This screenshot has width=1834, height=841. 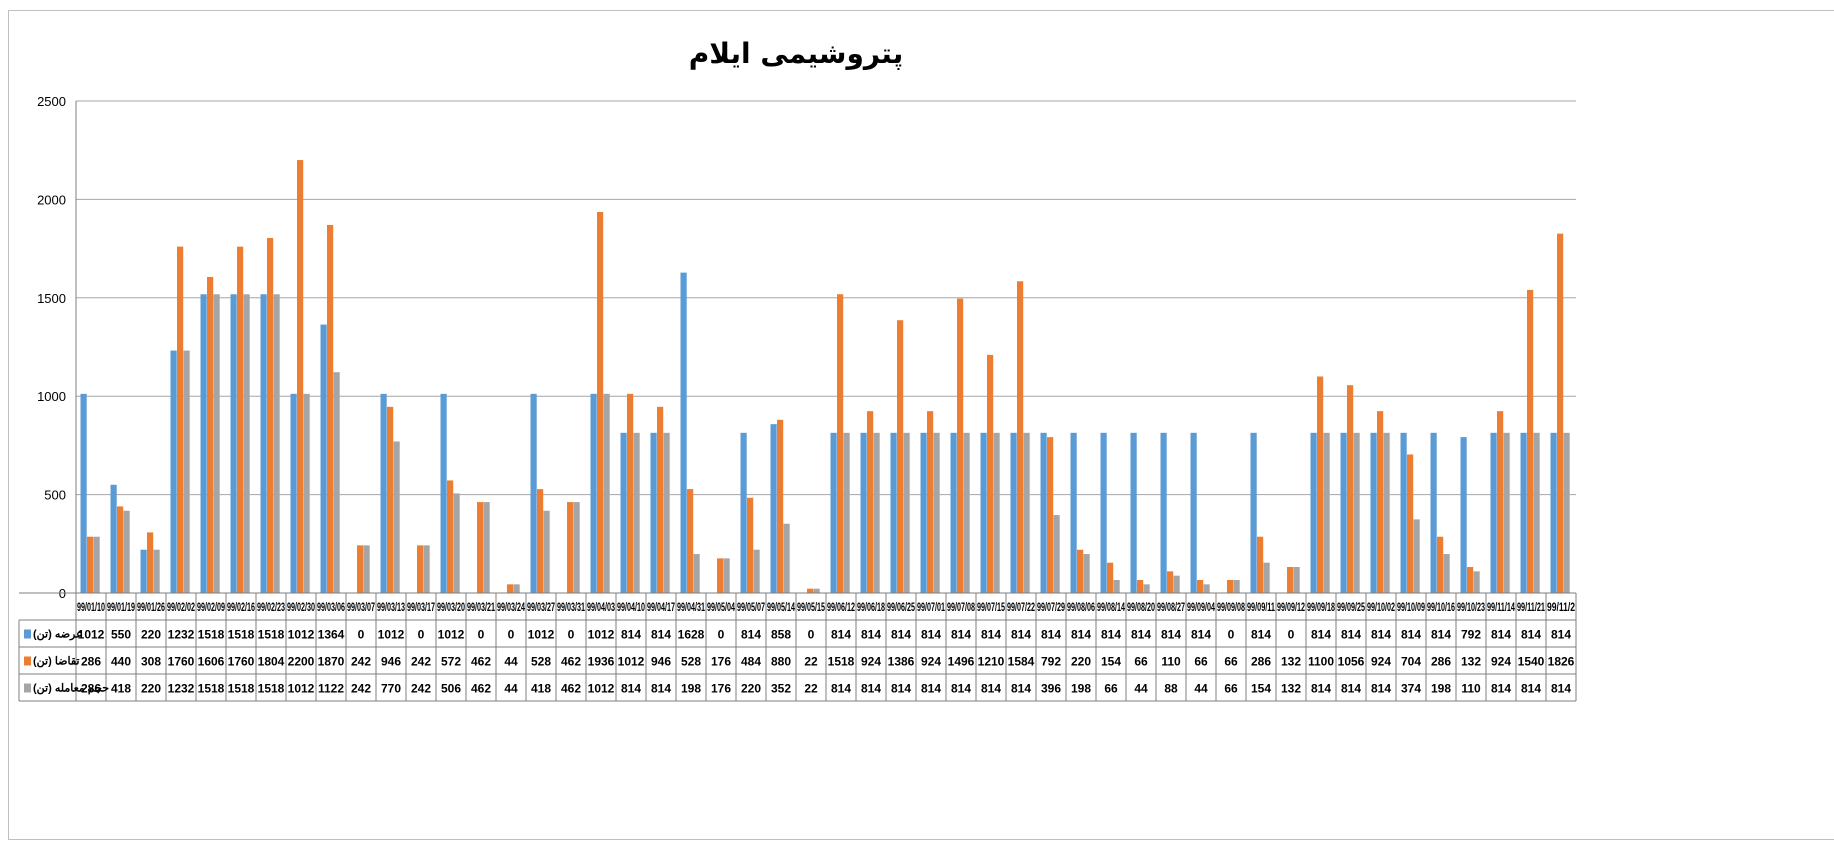 What do you see at coordinates (121, 662) in the screenshot?
I see `data-label: 440` at bounding box center [121, 662].